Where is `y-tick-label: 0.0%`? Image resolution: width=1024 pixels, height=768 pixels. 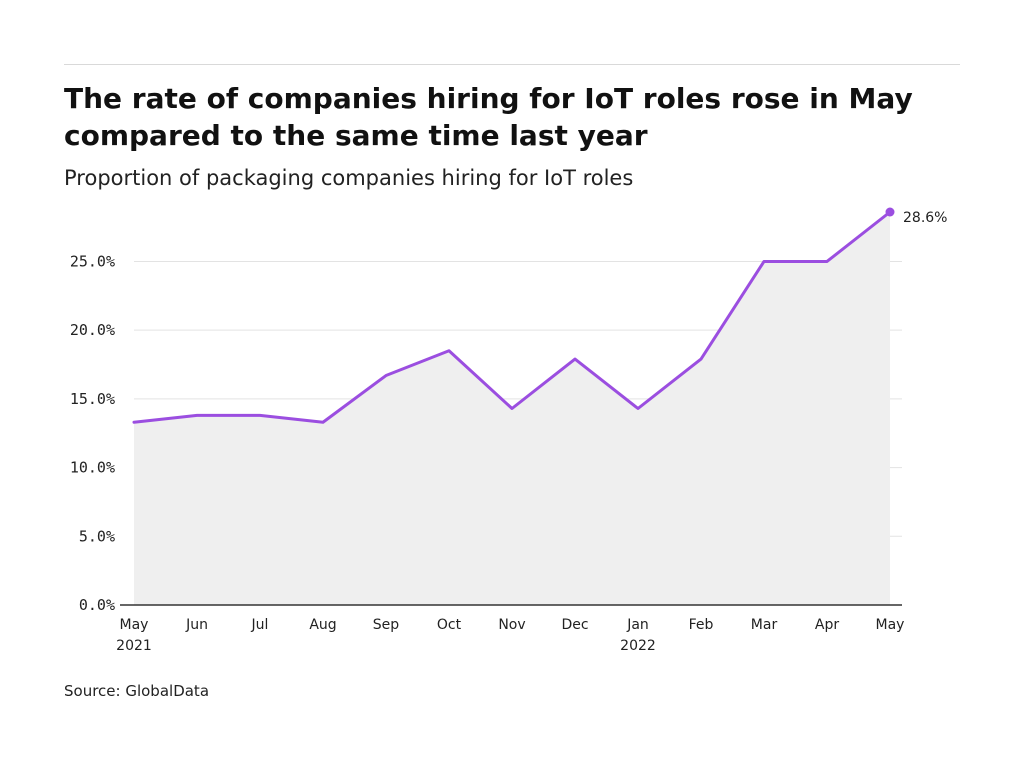 y-tick-label: 0.0% is located at coordinates (97, 605).